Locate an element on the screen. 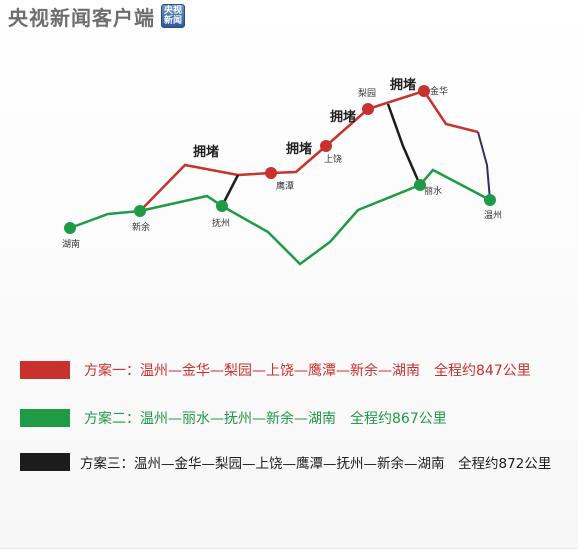 This screenshot has height=549, width=578. header-title: 央视新闻客户端 is located at coordinates (81, 17).